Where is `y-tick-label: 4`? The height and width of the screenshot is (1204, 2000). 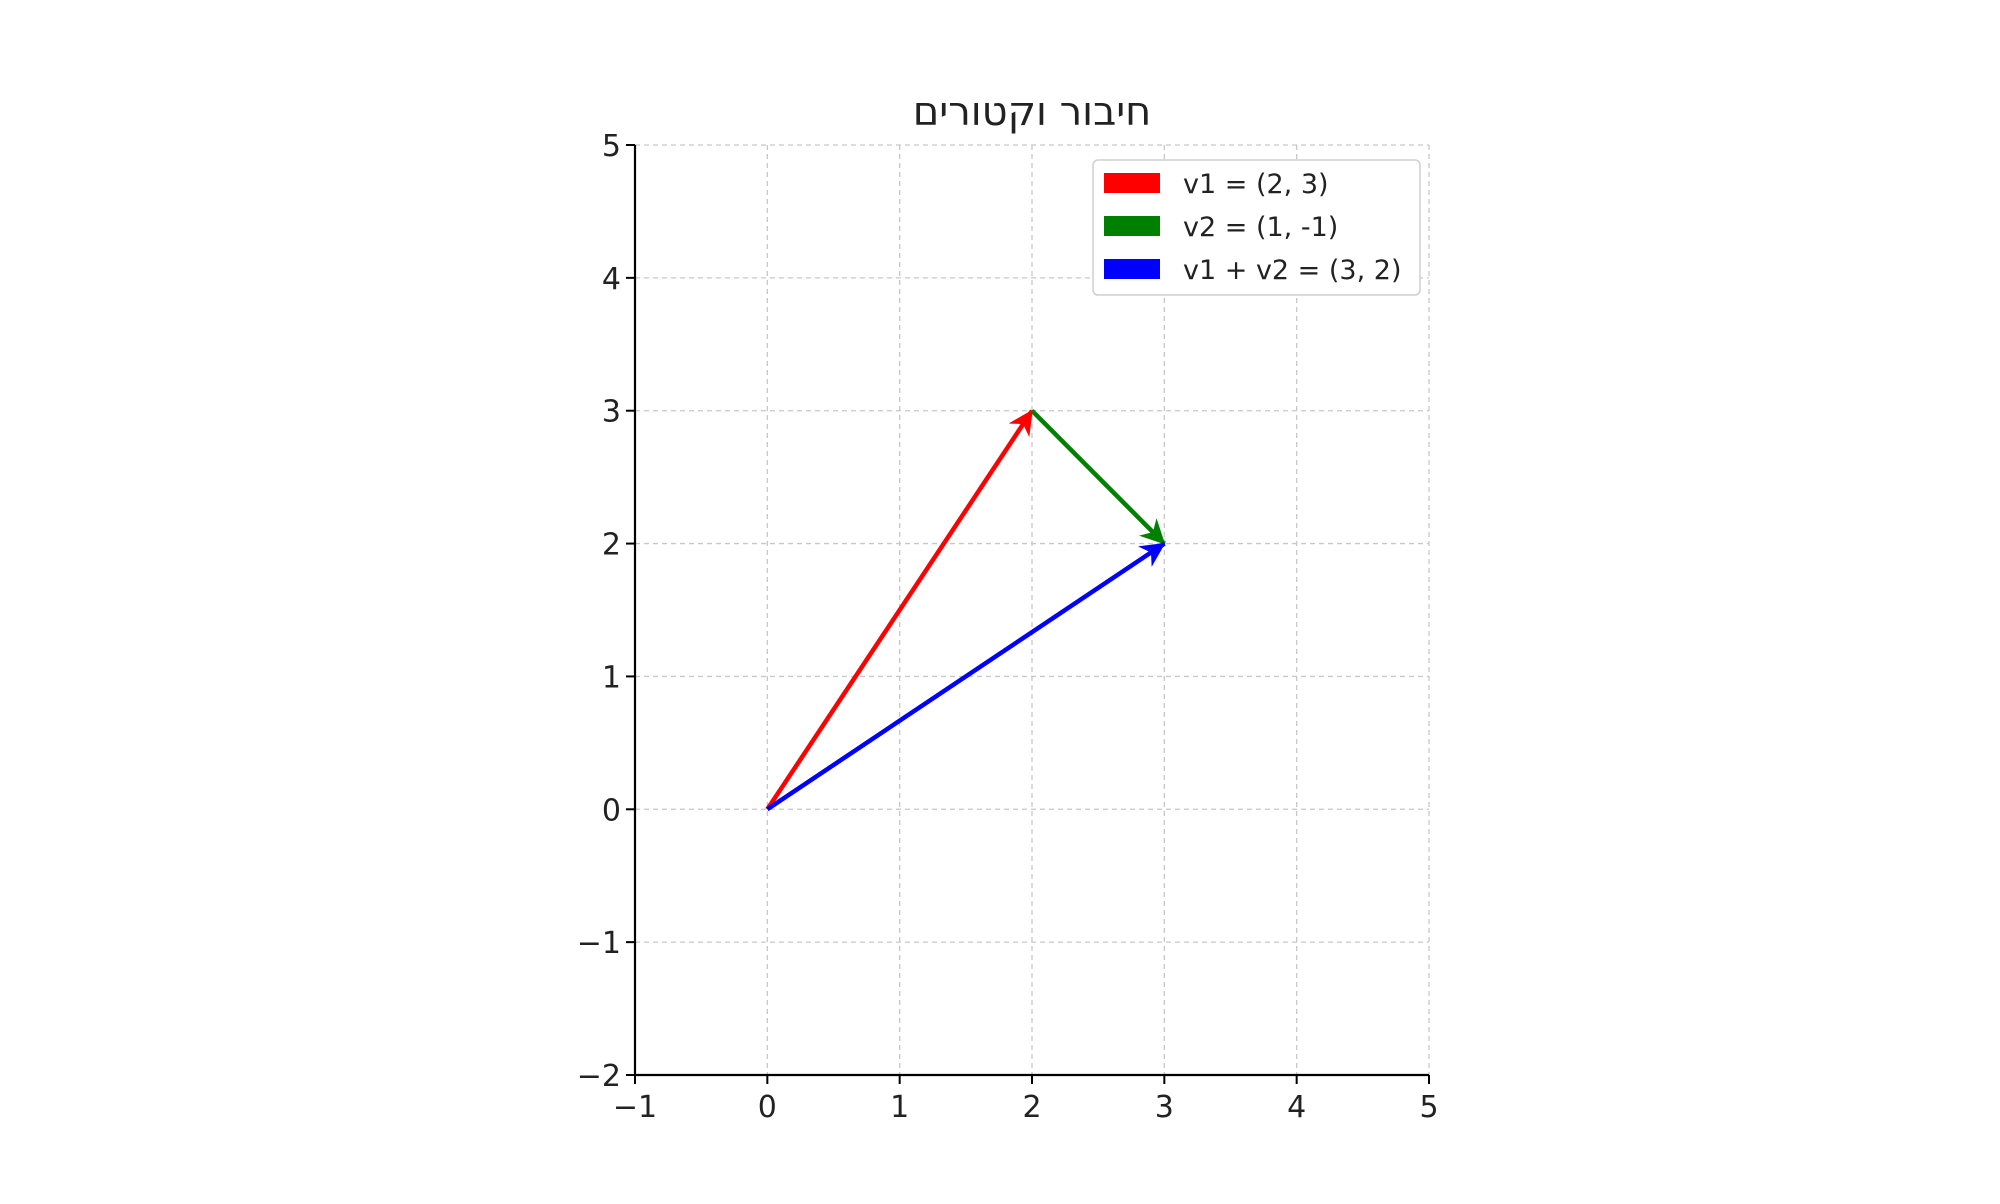 y-tick-label: 4 is located at coordinates (611, 279).